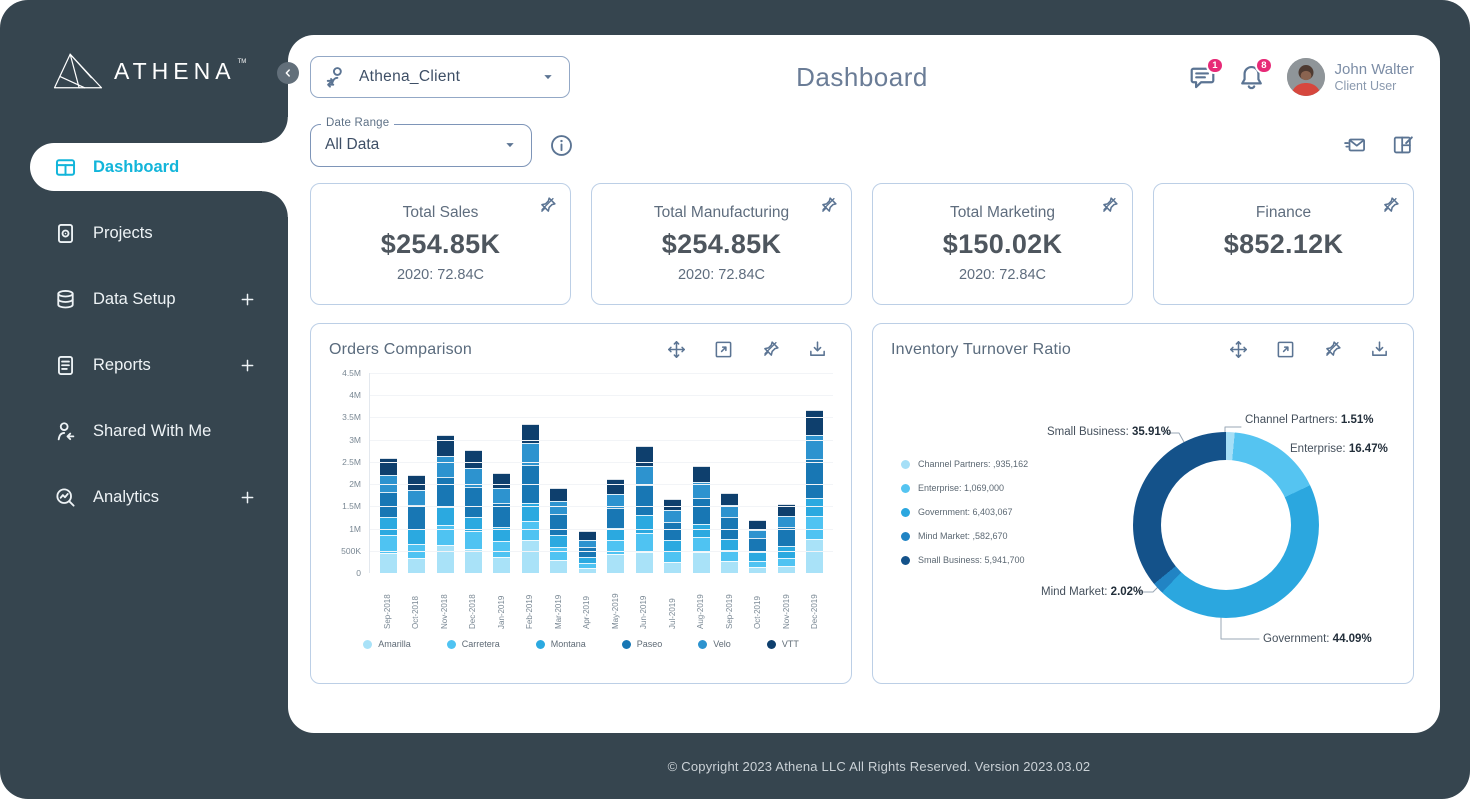 The image size is (1470, 799). Describe the element at coordinates (410, 76) in the screenshot. I see `client-selector-value: Athena_Client` at that location.